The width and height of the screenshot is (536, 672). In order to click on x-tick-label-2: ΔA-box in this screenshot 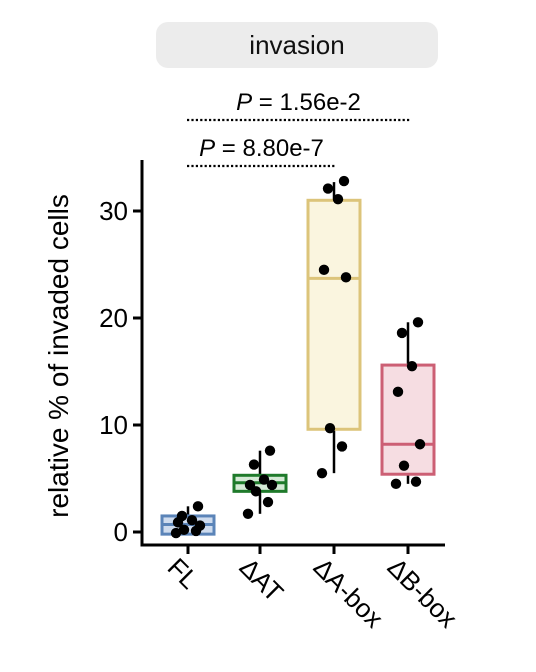, I will do `click(349, 593)`.